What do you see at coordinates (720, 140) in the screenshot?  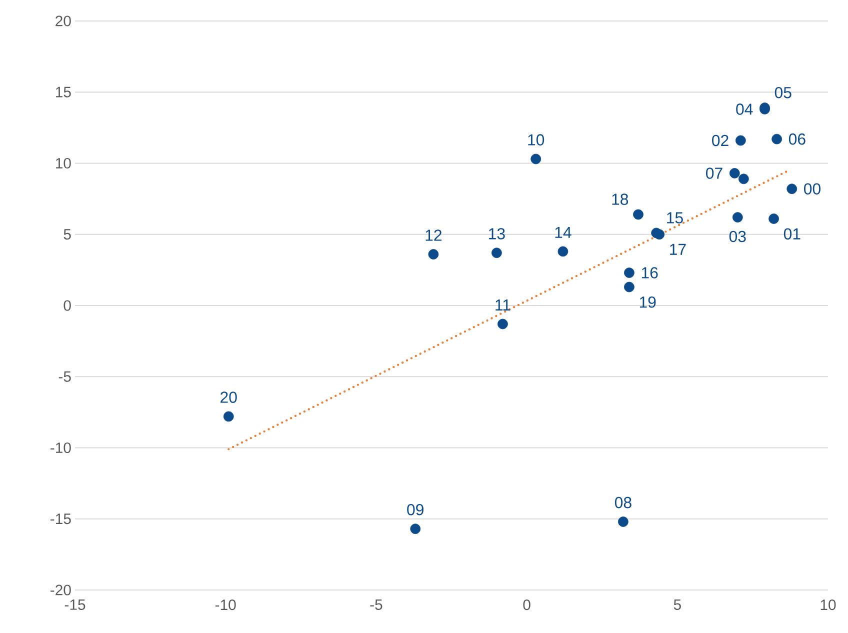 I see `annotation: 02` at bounding box center [720, 140].